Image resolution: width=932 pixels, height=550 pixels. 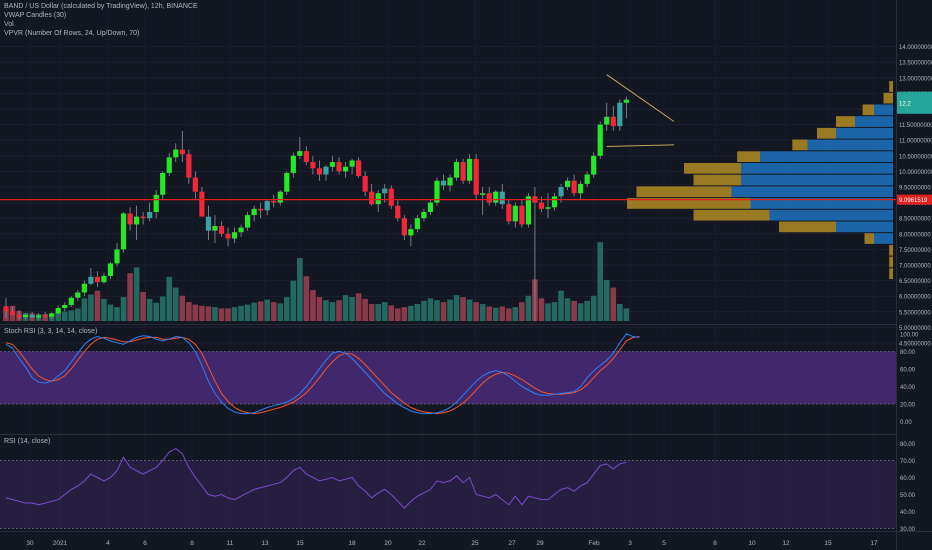 I want to click on stoch-rsi-pane, so click(x=448, y=374).